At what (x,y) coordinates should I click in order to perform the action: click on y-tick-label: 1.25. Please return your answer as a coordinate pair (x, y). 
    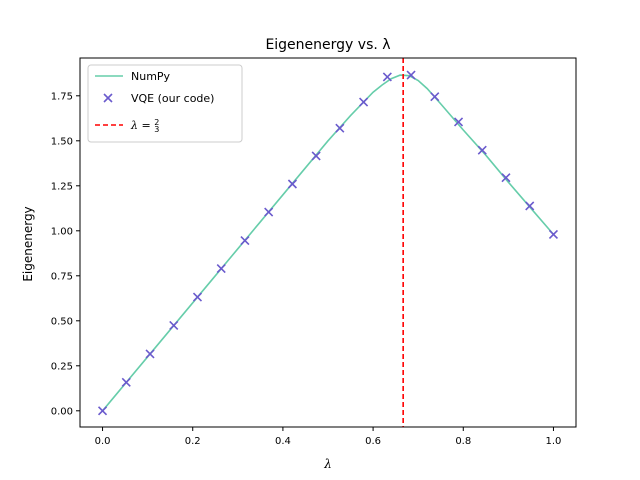
    Looking at the image, I should click on (62, 186).